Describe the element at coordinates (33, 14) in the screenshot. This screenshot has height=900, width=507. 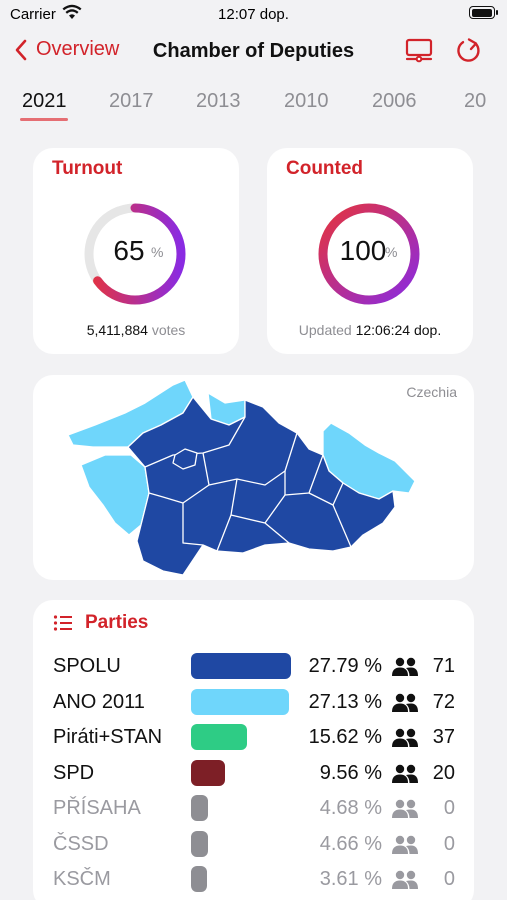
I see `carrier-label: Carrier` at that location.